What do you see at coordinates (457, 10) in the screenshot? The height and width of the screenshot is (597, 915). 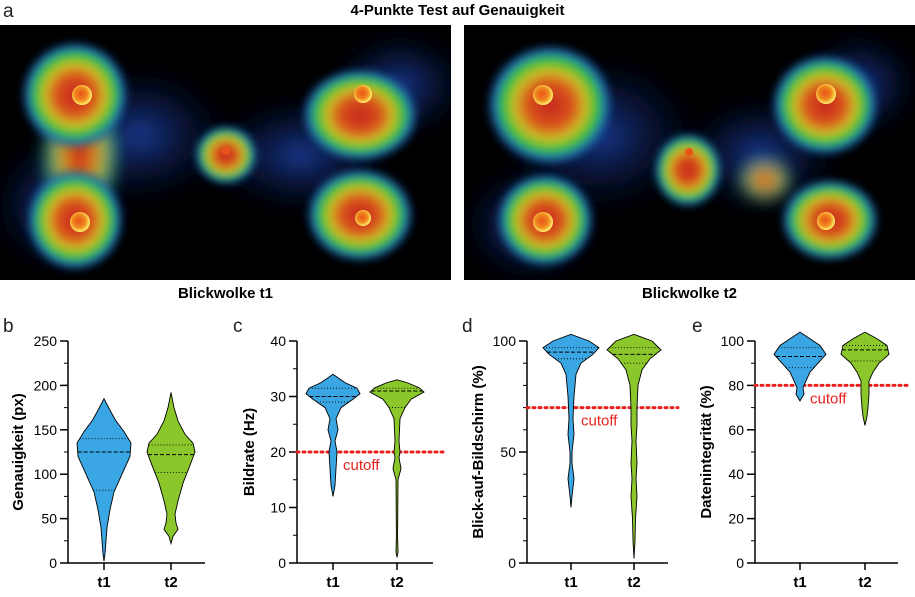 I see `figure-title: 4-Punkte Test auf Genauigkeit` at bounding box center [457, 10].